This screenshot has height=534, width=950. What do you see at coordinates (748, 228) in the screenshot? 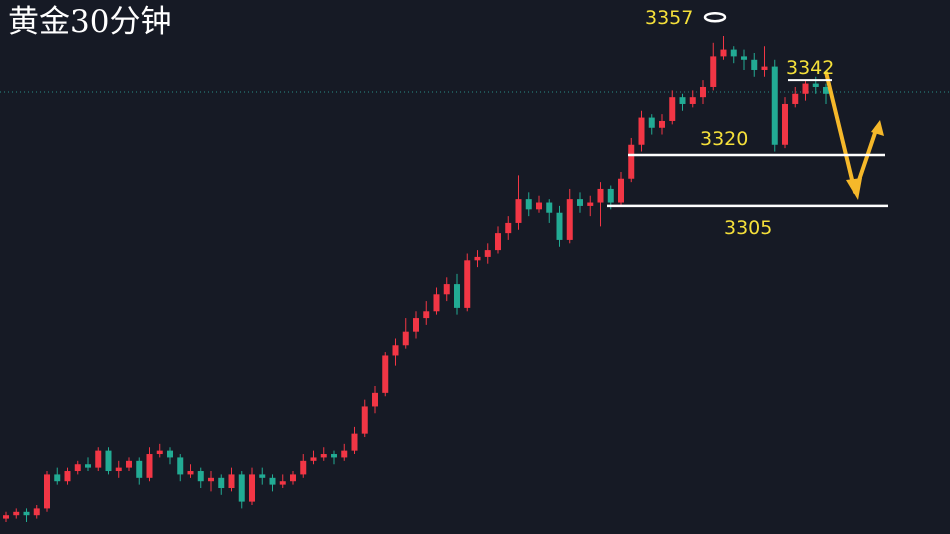
I see `level-label: 3305` at bounding box center [748, 228].